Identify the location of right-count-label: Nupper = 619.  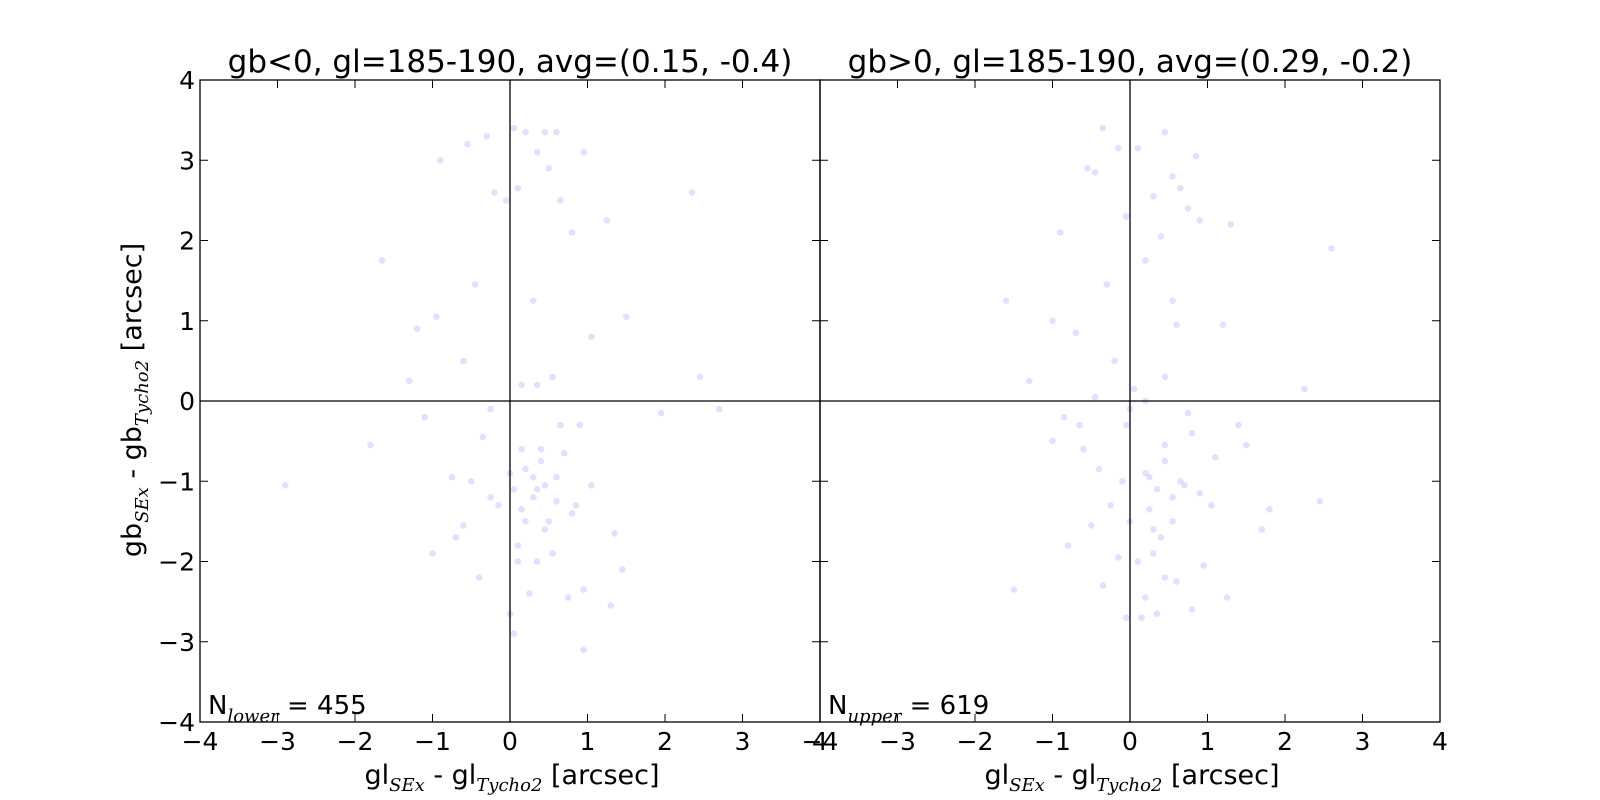
(908, 709).